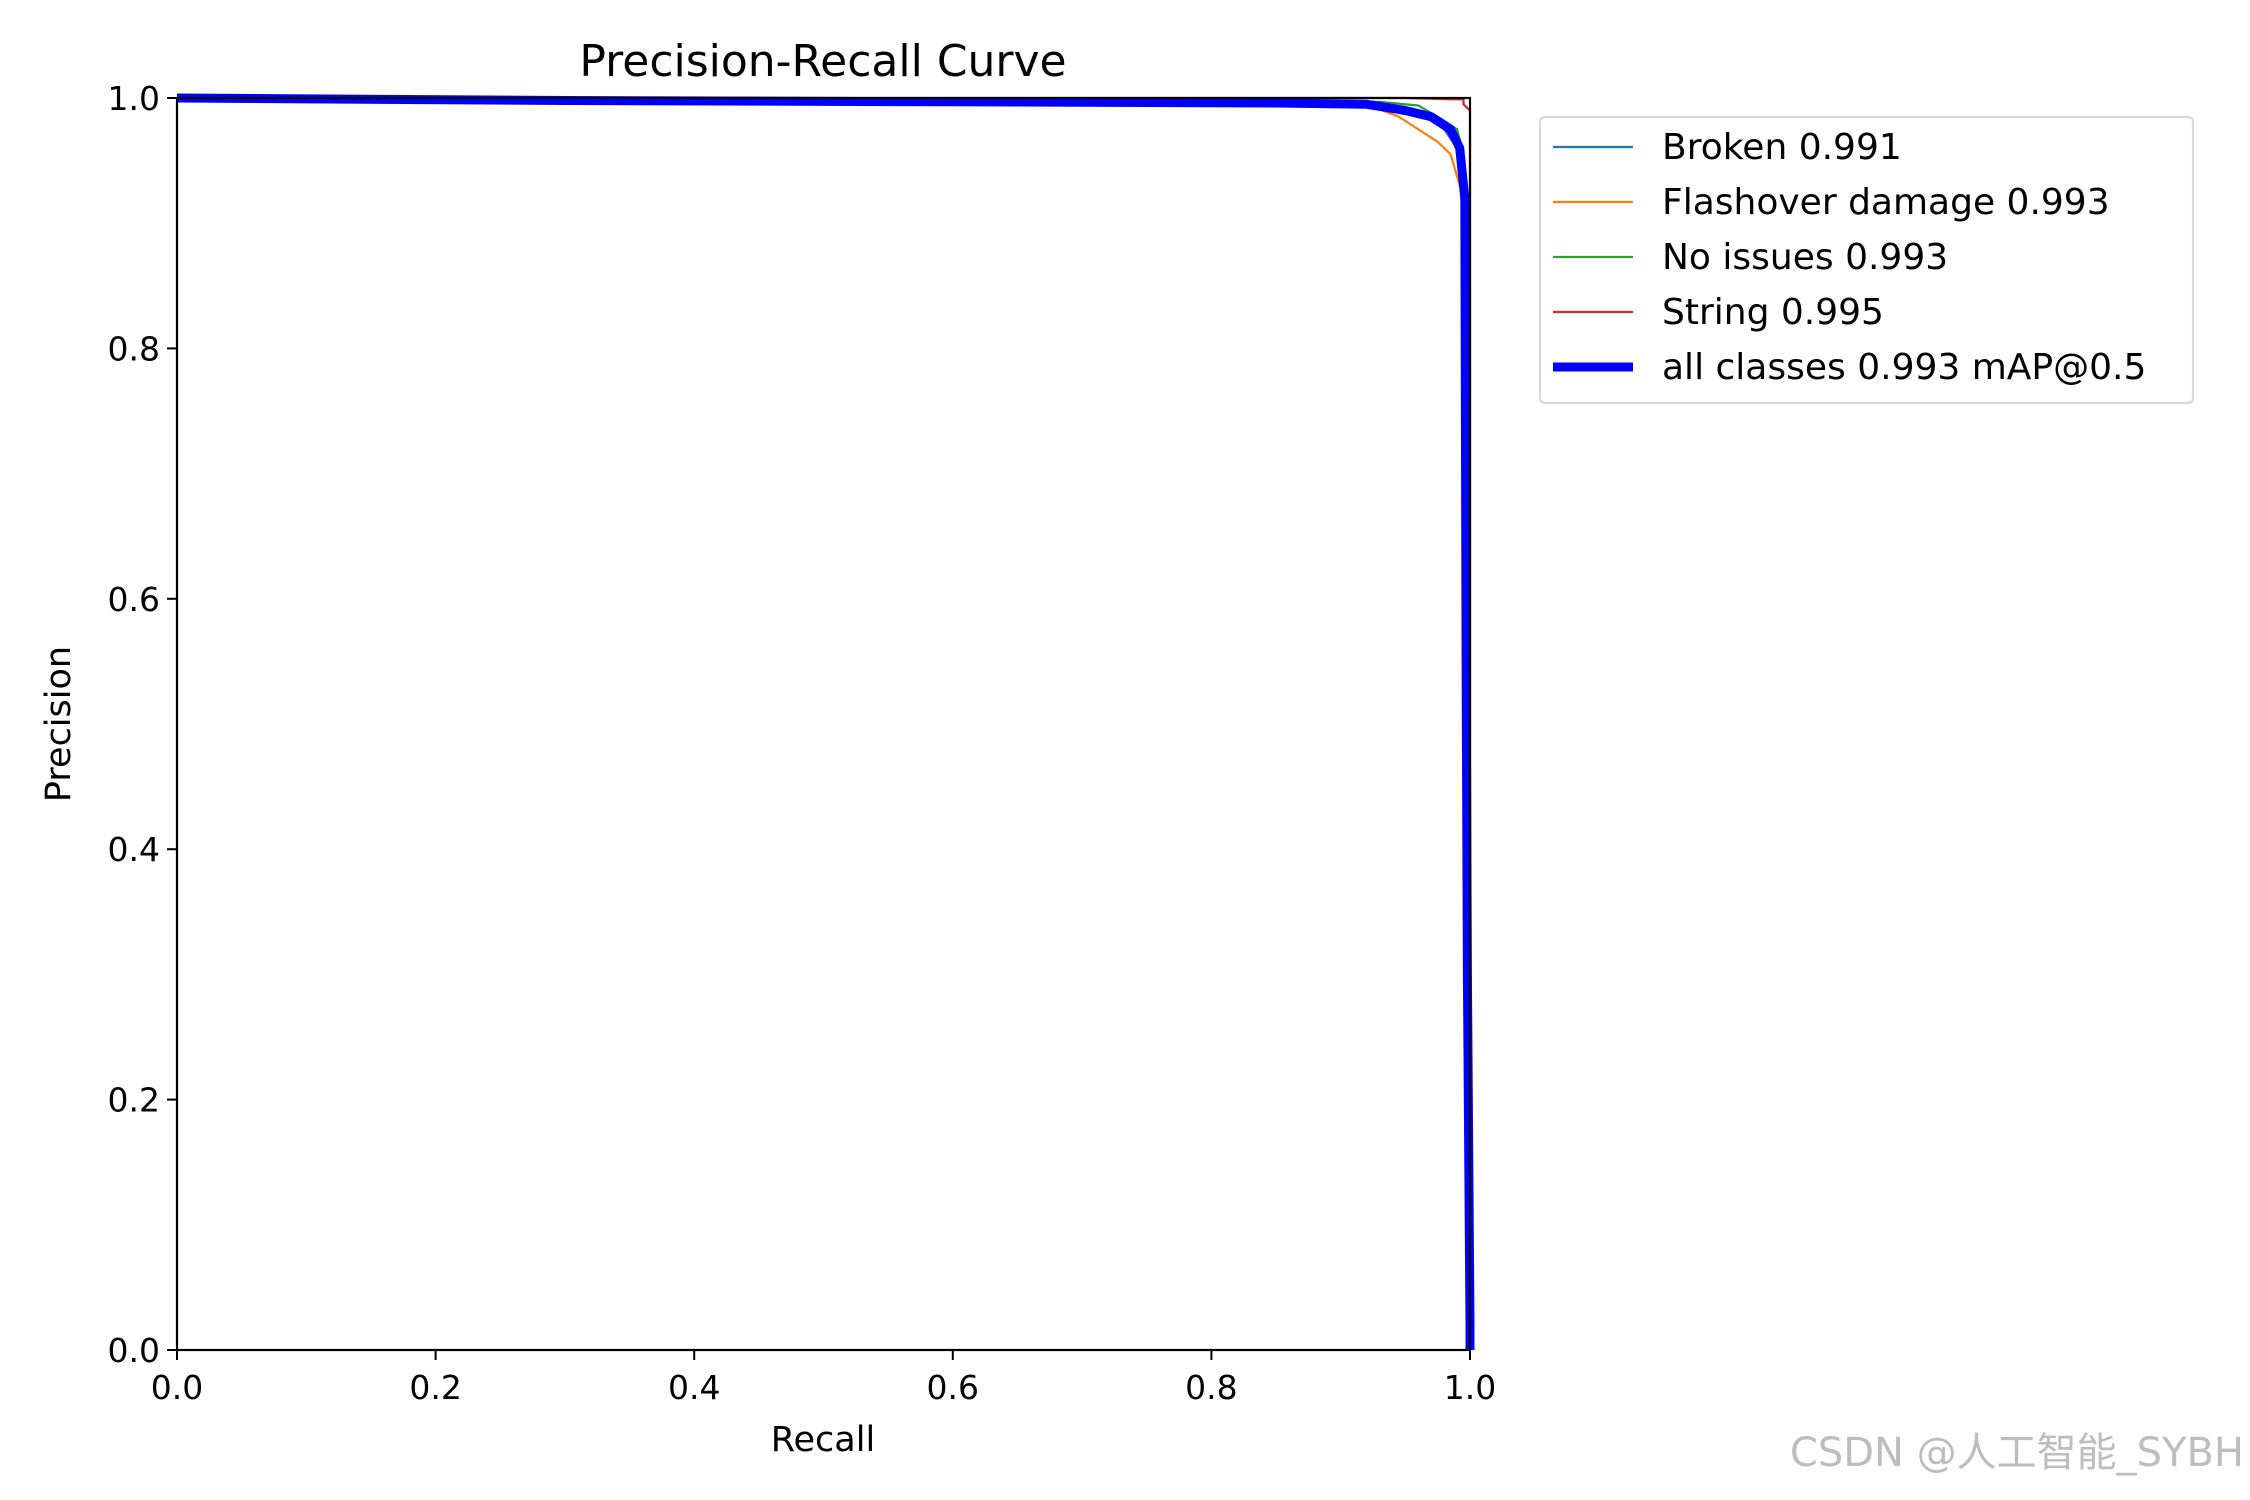 The width and height of the screenshot is (2250, 1500). Describe the element at coordinates (134, 1350) in the screenshot. I see `y-tick-label: 0.0` at that location.